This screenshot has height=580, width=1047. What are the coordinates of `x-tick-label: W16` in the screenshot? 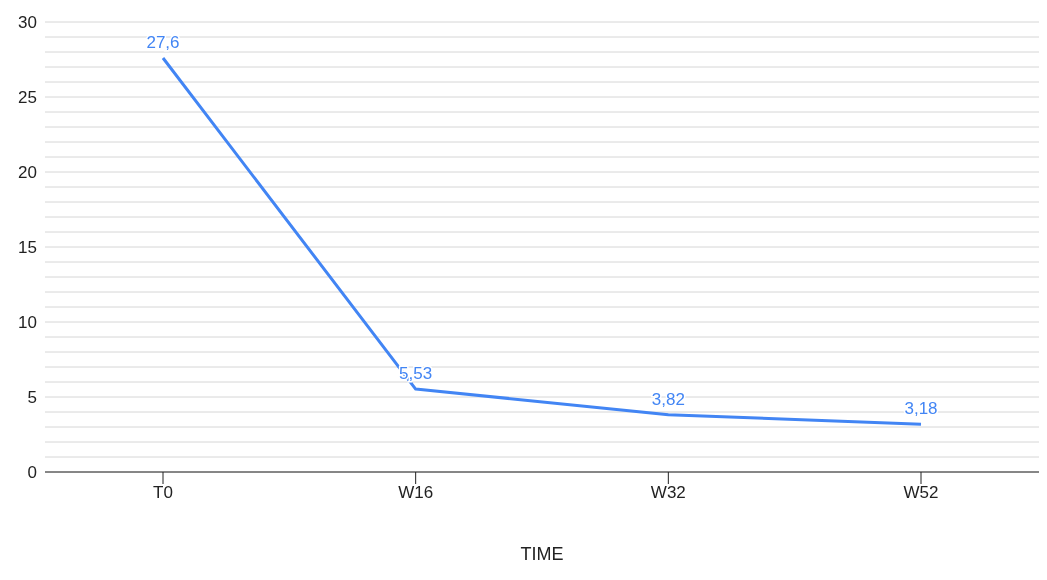 It's located at (416, 493).